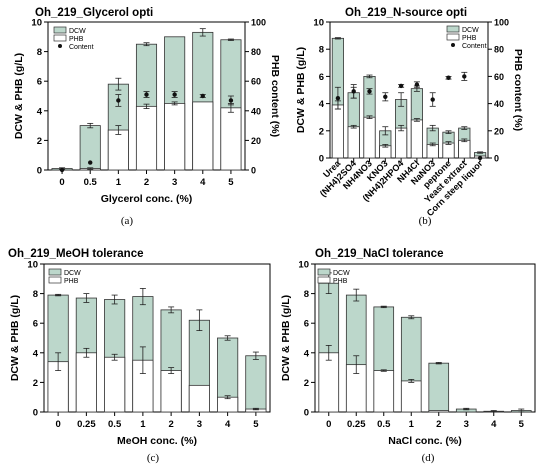  What do you see at coordinates (157, 441) in the screenshot?
I see `x-axis-label: MeOH conc. (%)` at bounding box center [157, 441].